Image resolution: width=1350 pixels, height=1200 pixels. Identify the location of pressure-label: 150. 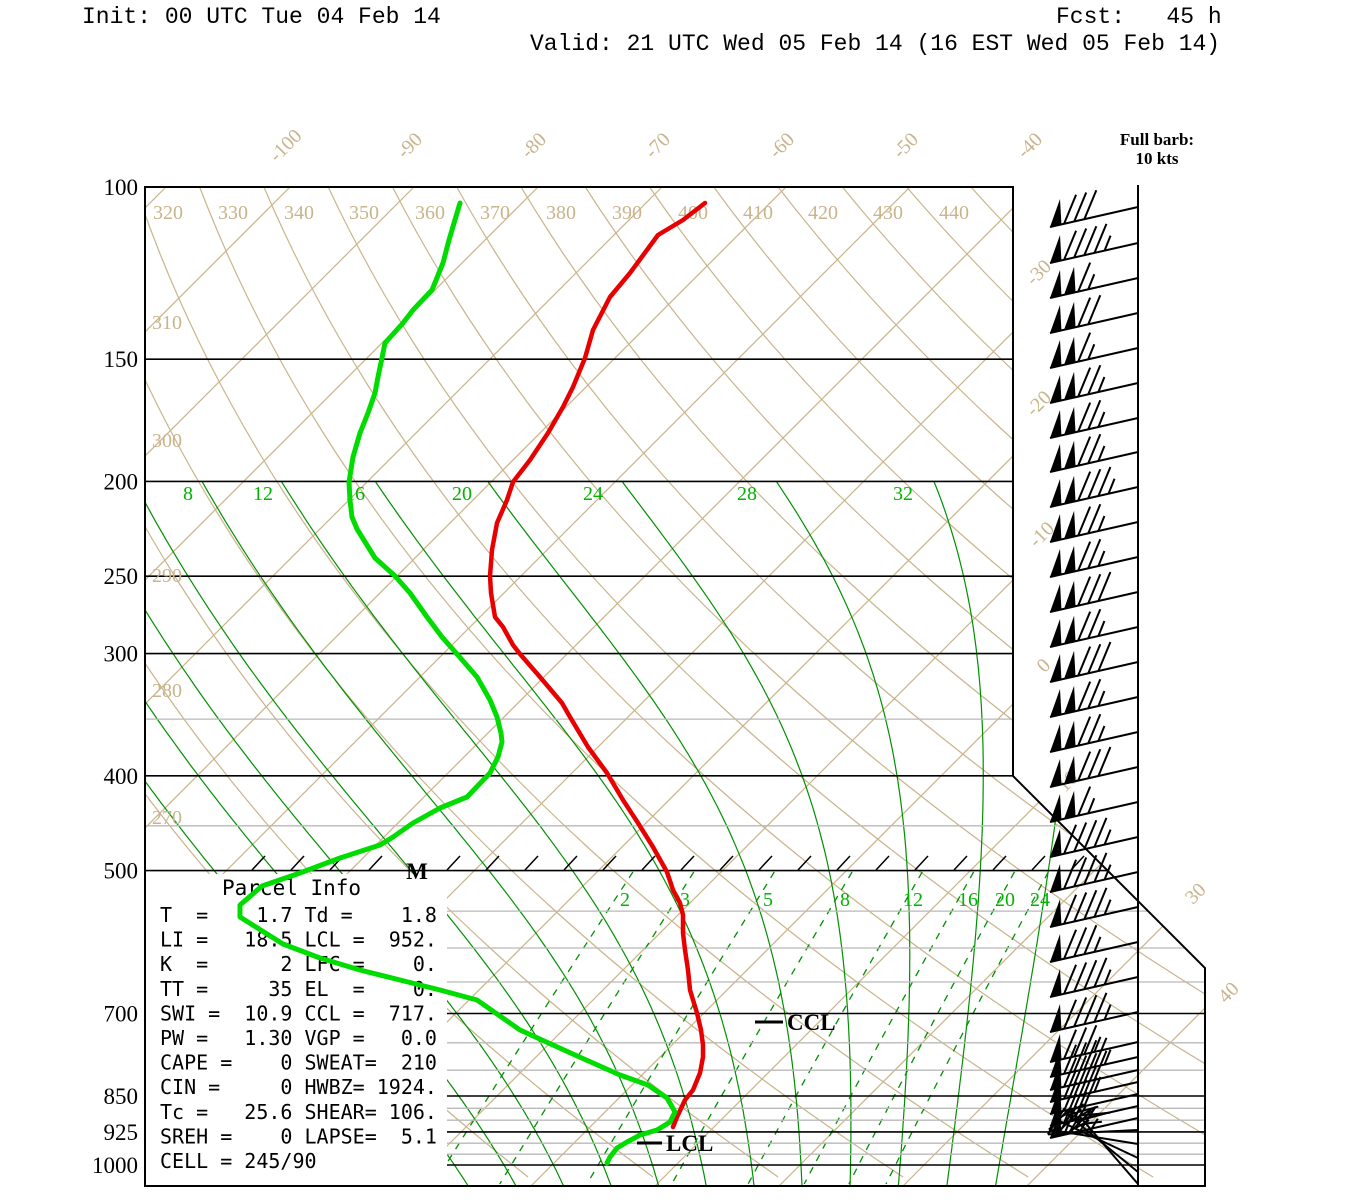
(121, 359).